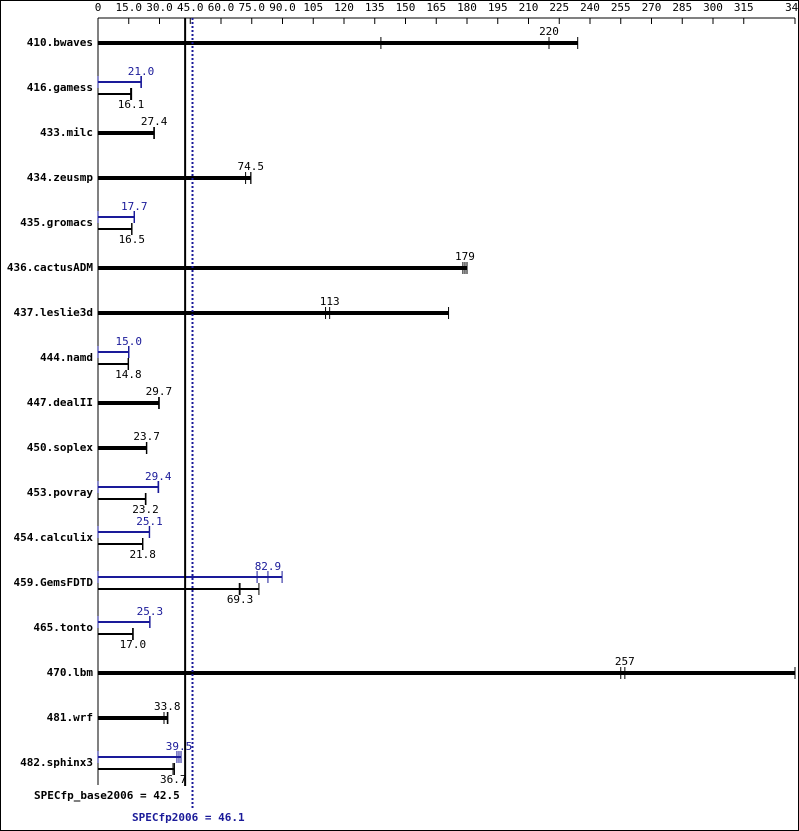 The image size is (799, 831). I want to click on value-label: 27.4, so click(154, 121).